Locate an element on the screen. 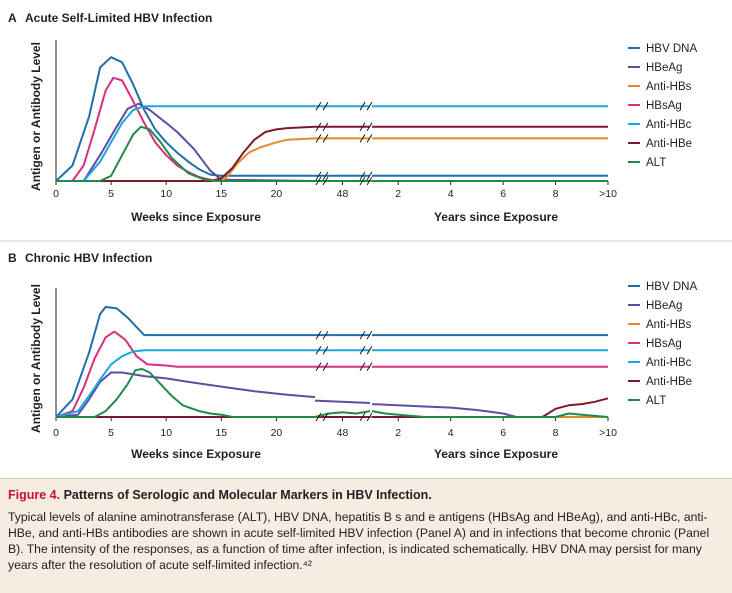  legend-item: Anti-HBs is located at coordinates (660, 87).